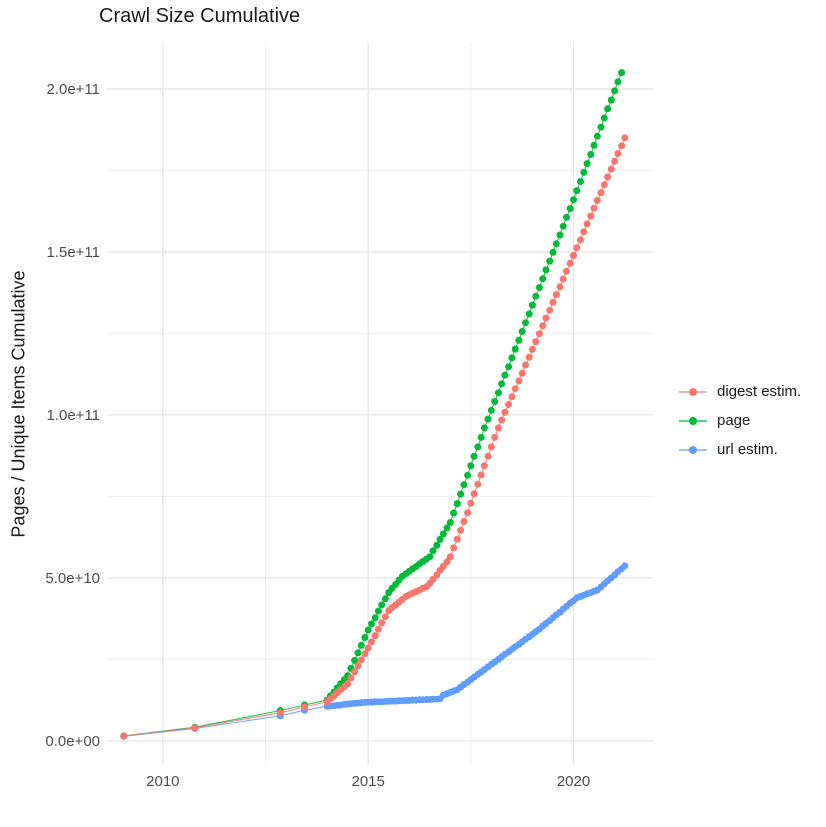  Describe the element at coordinates (163, 781) in the screenshot. I see `x-tick-label: 2010` at that location.